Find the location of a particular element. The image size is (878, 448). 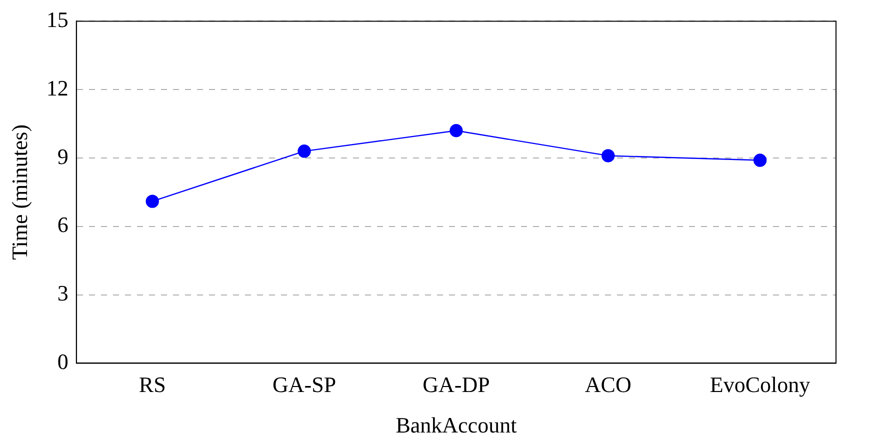

x-axis-title: BankAccount is located at coordinates (456, 425).